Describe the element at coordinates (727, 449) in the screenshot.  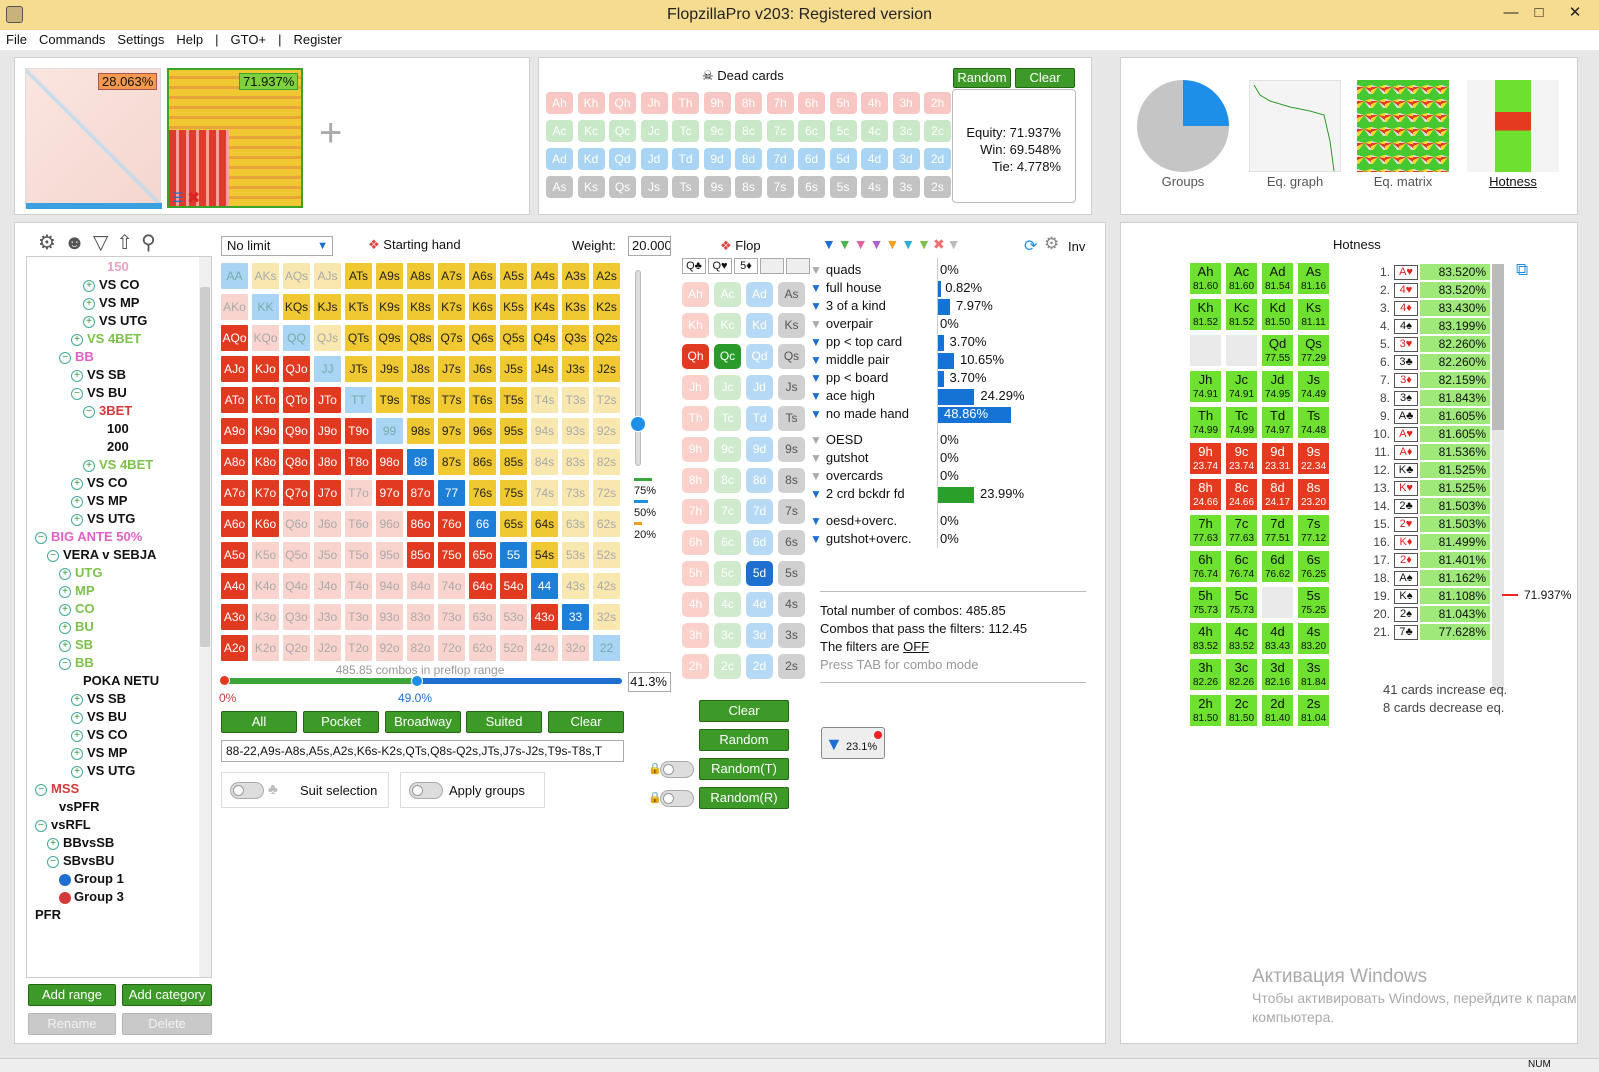
I see `flop-card-9c: 9c` at that location.